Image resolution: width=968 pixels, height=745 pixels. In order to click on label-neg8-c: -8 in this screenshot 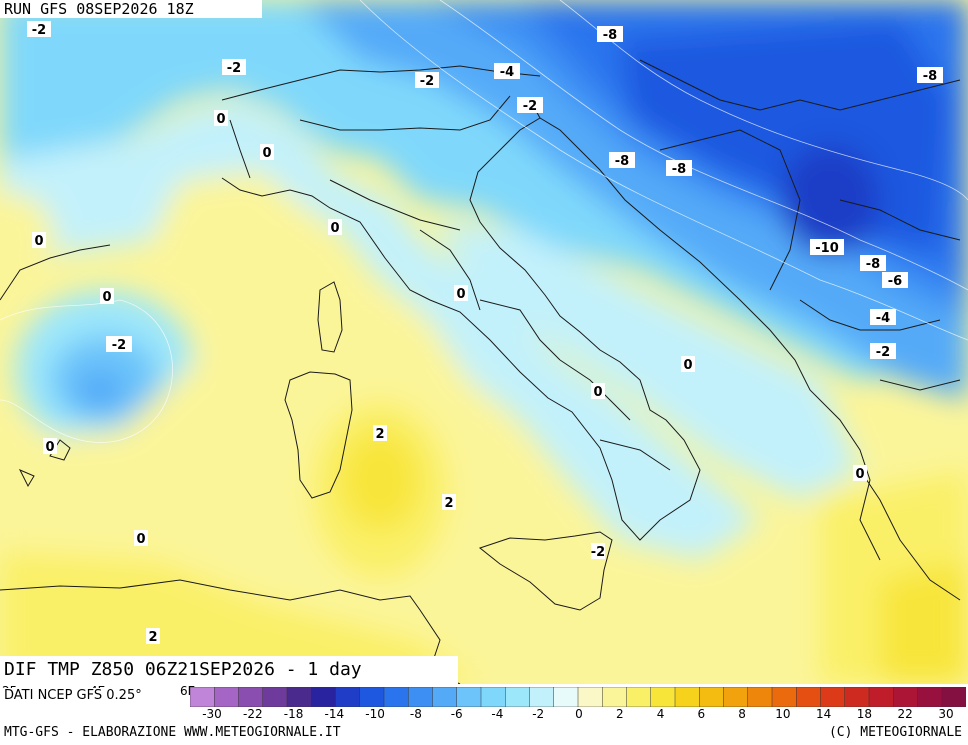, I will do `click(622, 160)`.